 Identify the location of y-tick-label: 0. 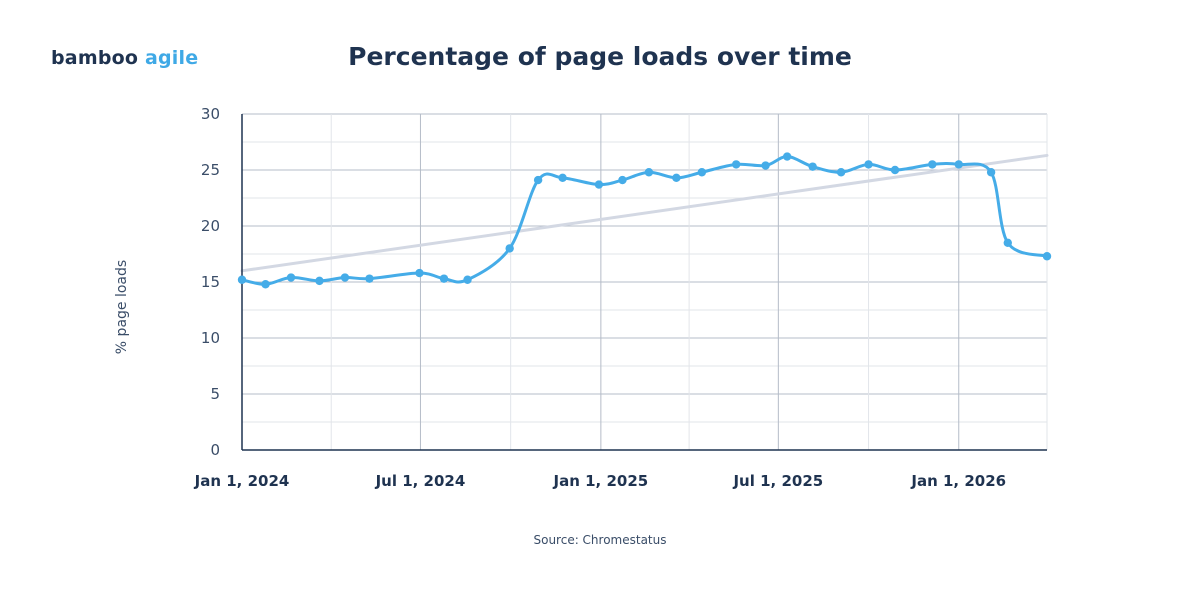
(215, 450).